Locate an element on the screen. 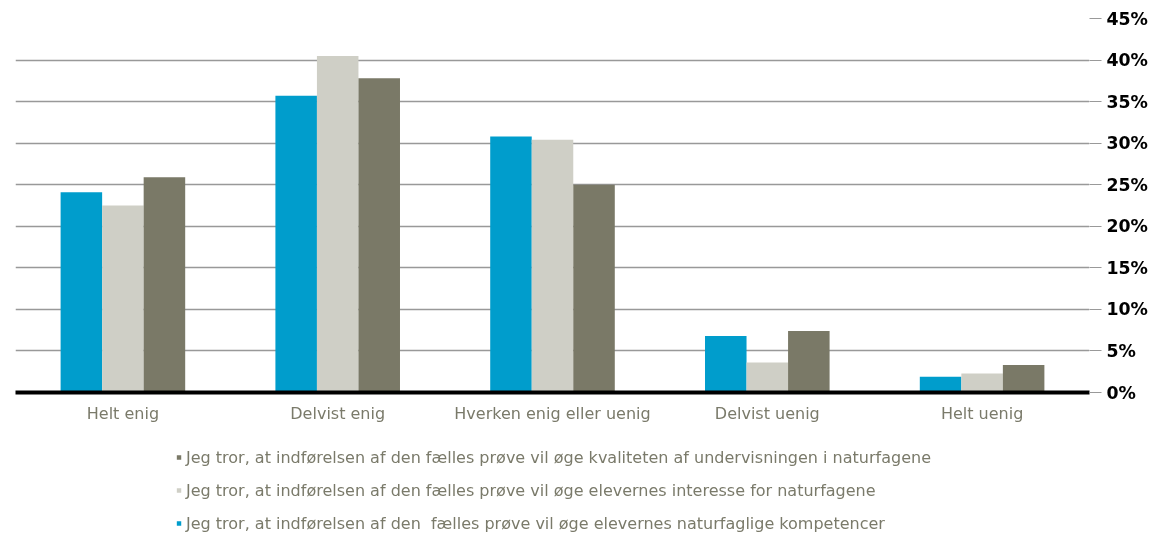 This screenshot has width=1152, height=557. y-tick-label: 5% is located at coordinates (1121, 350).